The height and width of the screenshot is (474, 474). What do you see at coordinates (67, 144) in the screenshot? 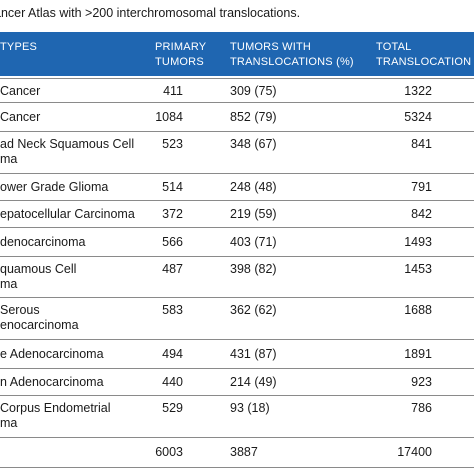
I see `cancer-type: ad Neck Squamous Cell` at bounding box center [67, 144].